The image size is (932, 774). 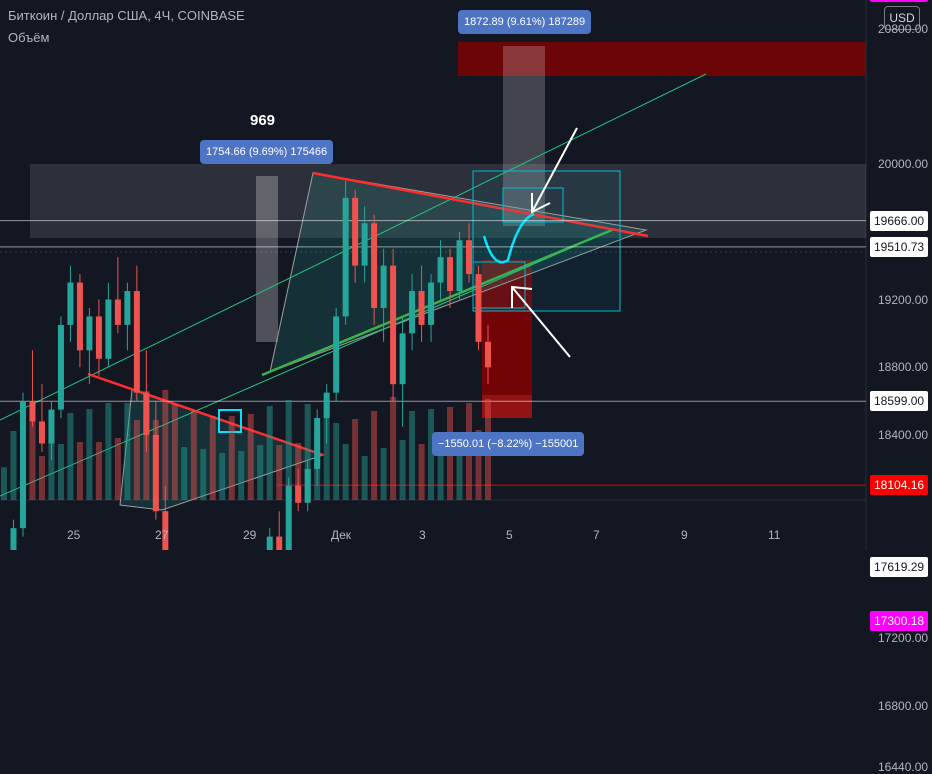 I want to click on x-tick-label: Дек, so click(x=341, y=535).